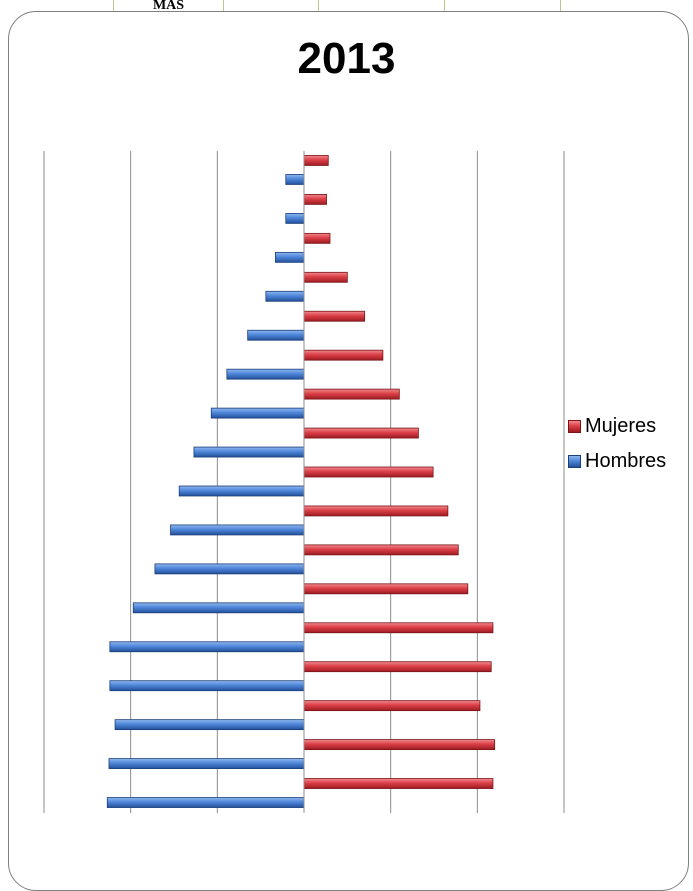 This screenshot has width=693, height=891. I want to click on legend-swatch-hombres, so click(574, 461).